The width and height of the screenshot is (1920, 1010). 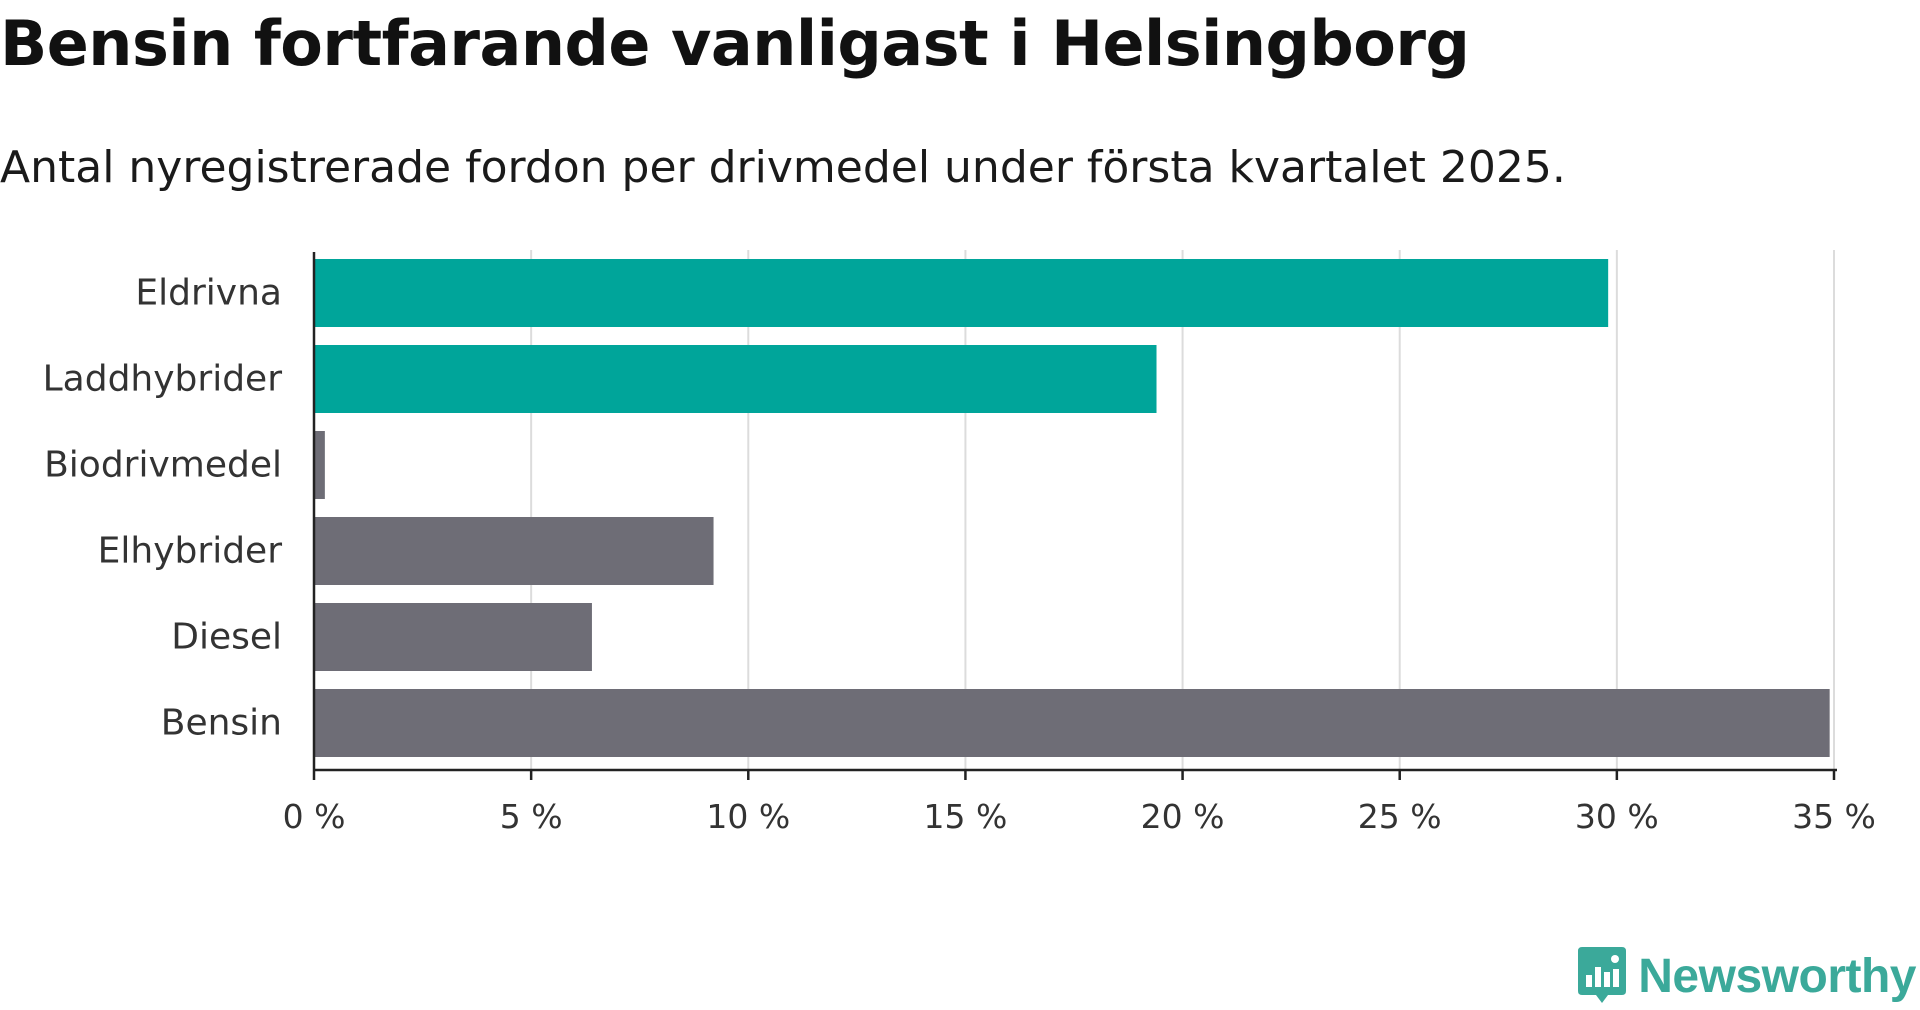 I want to click on x-tick-label: 10 %, so click(x=748, y=816).